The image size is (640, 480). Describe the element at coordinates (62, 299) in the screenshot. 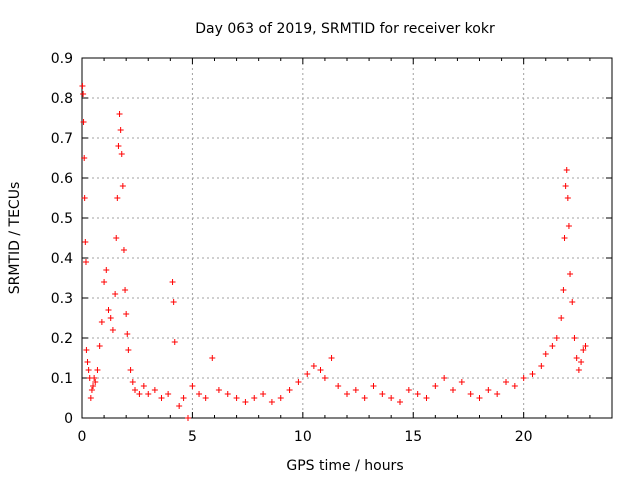

I see `y-tick-label: 0.3` at that location.